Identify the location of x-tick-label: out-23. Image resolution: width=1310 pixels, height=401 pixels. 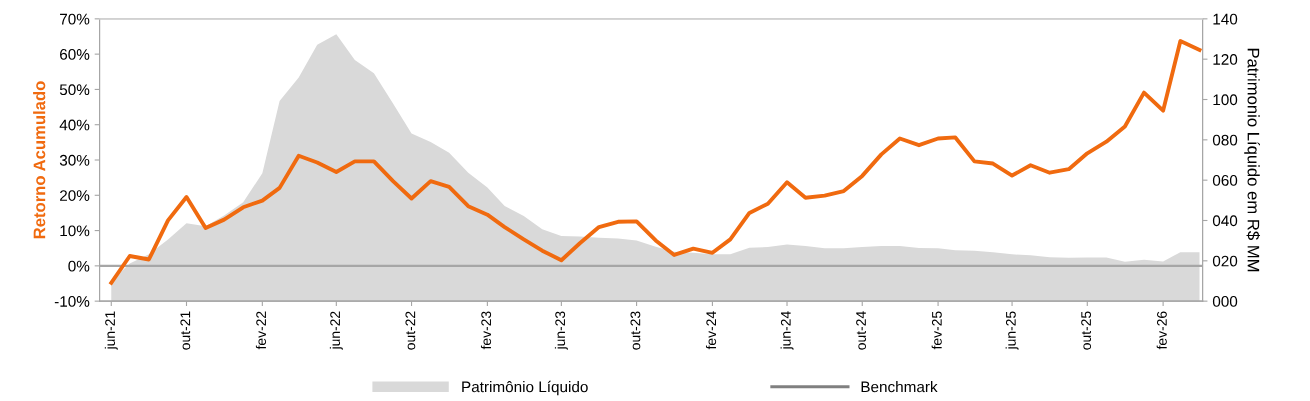
(635, 330).